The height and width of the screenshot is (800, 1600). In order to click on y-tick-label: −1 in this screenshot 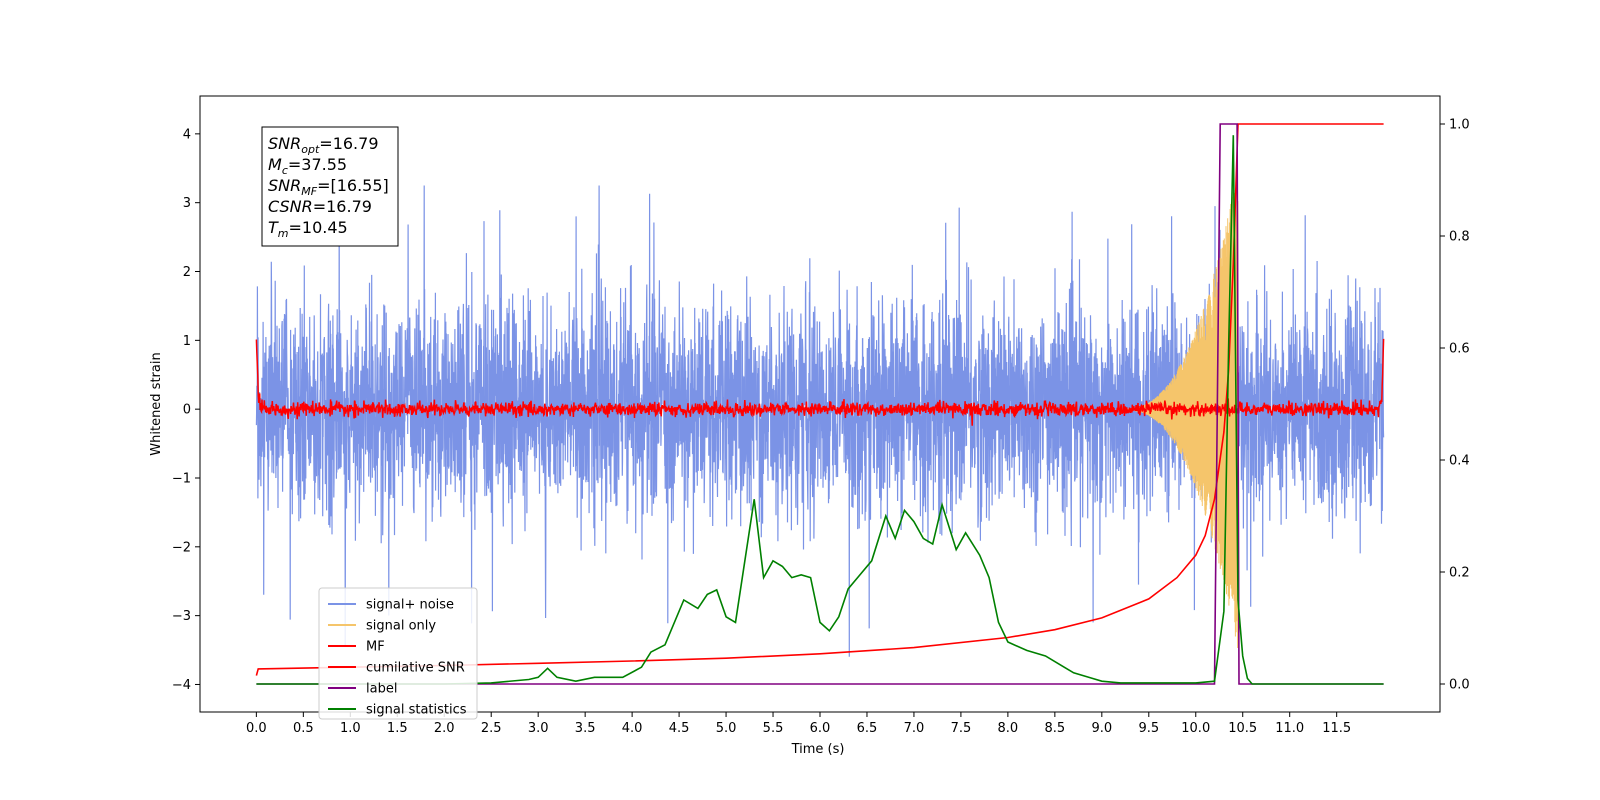, I will do `click(181, 478)`.